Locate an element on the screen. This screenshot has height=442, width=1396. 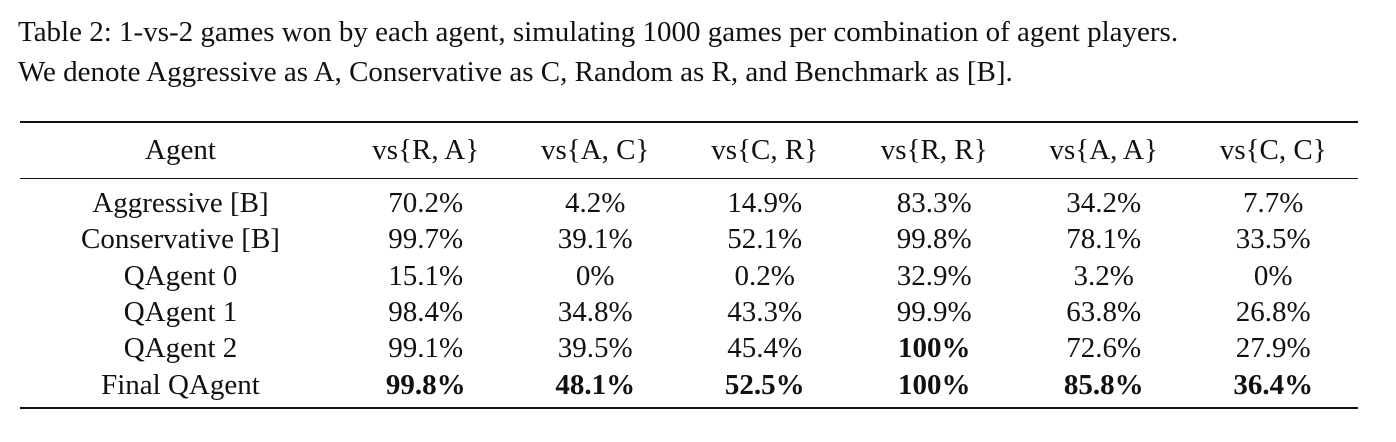
agent-name-cell: QAgent 1 is located at coordinates (180, 312).